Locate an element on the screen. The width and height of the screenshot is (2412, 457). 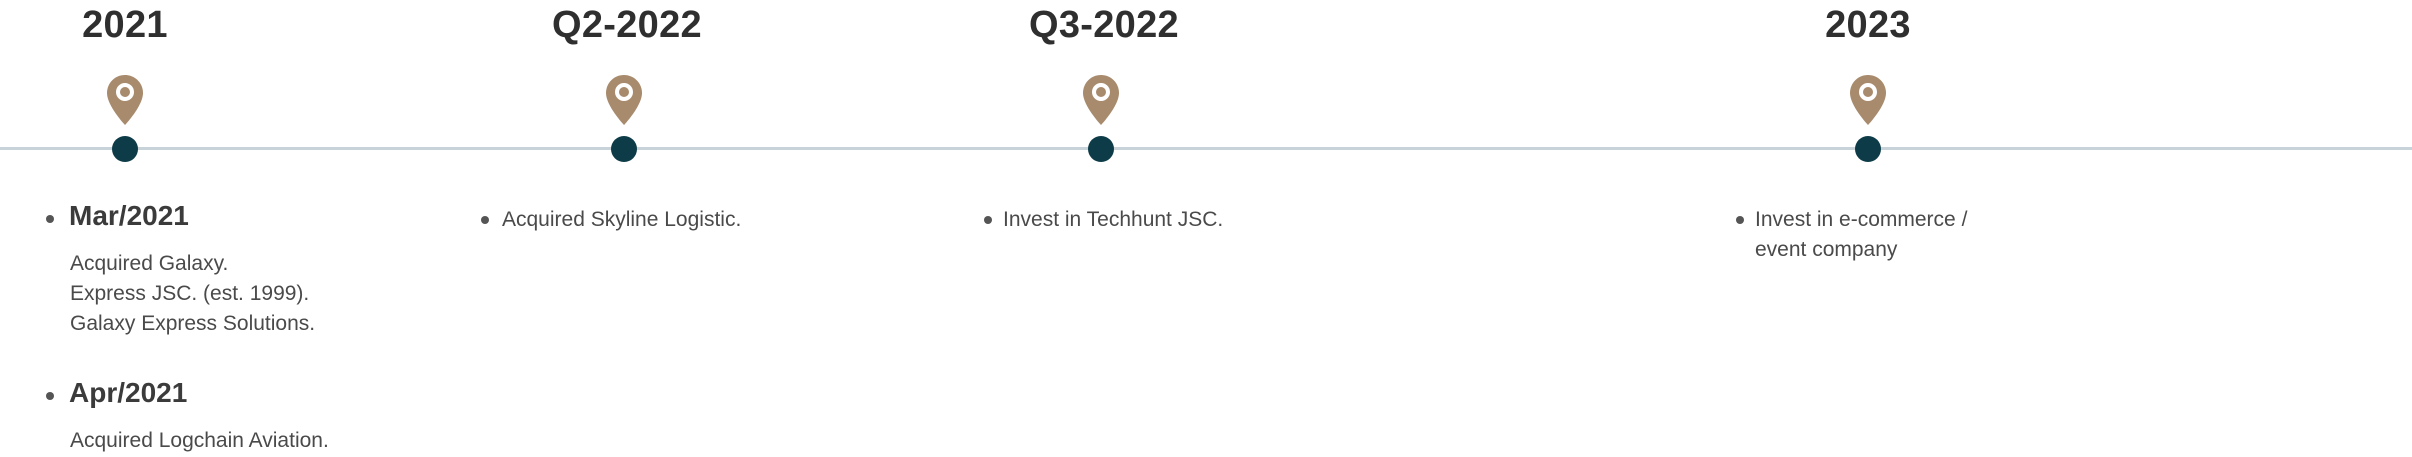
entry-heading: Apr/2021 is located at coordinates (128, 392).